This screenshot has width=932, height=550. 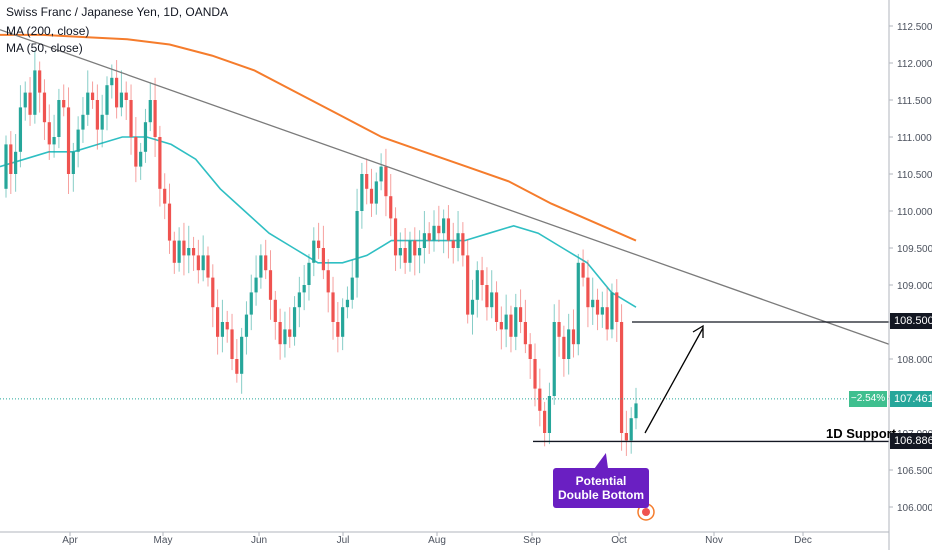 I want to click on double-bottom-callout: Potential Double Bottom, so click(x=601, y=488).